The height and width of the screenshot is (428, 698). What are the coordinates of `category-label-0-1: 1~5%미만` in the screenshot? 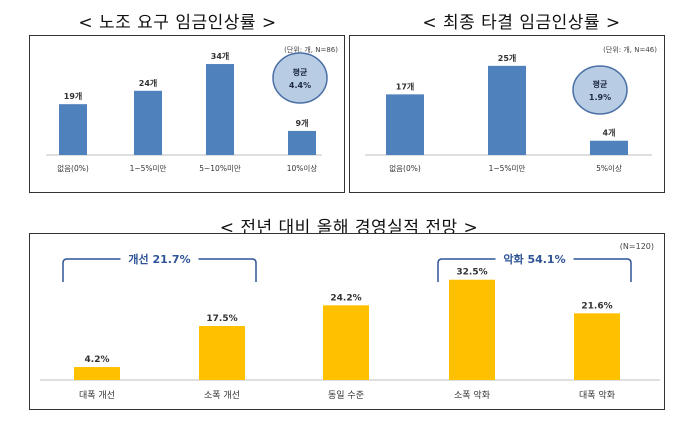 It's located at (148, 168).